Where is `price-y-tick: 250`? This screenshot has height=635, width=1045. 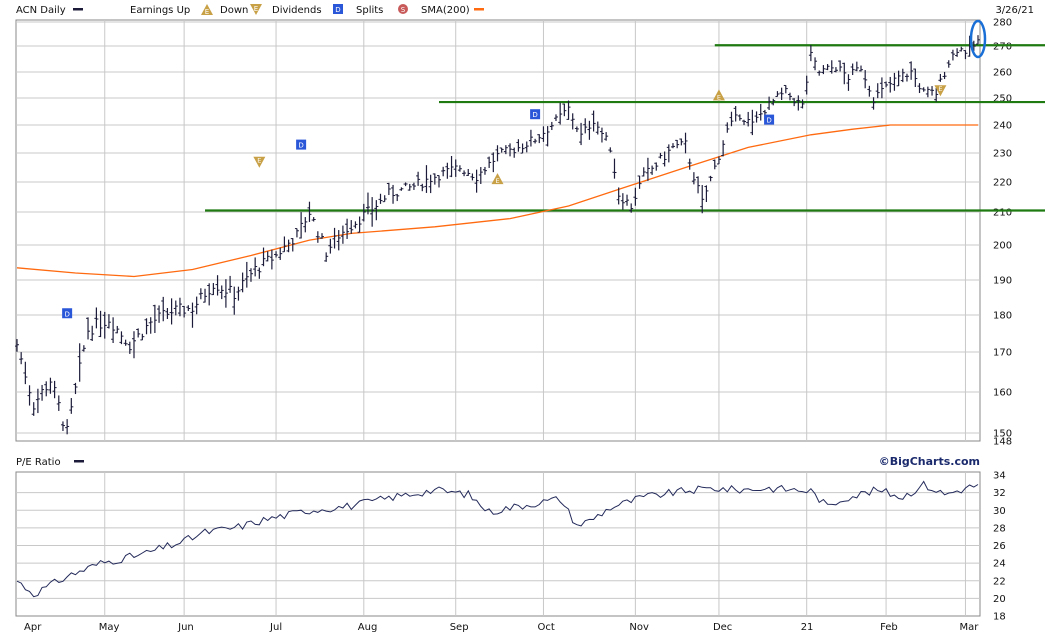
price-y-tick: 250 is located at coordinates (1002, 99).